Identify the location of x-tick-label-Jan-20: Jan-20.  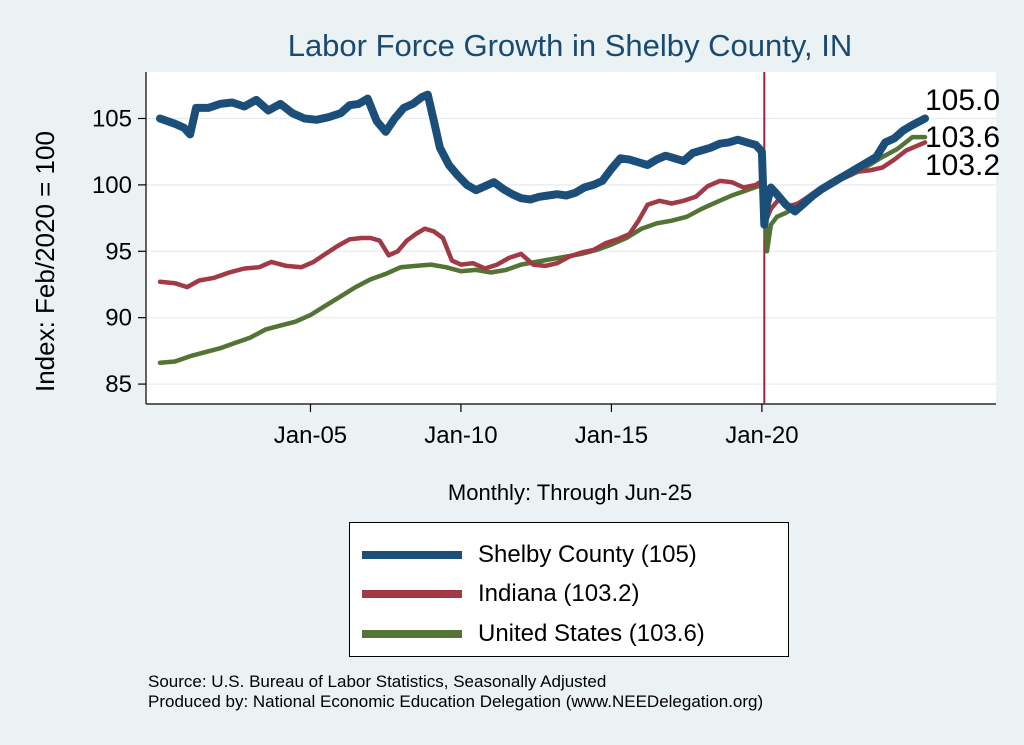
(761, 435).